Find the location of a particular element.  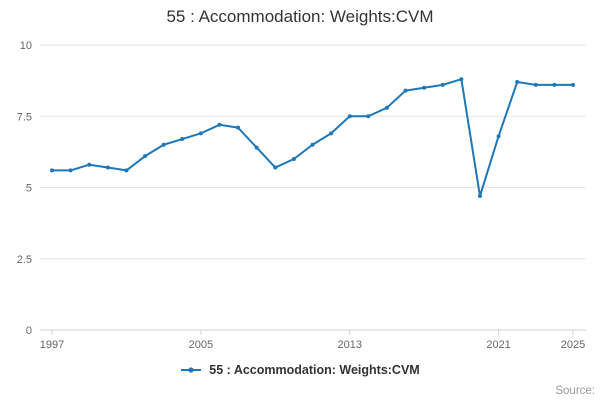

y-tick-label: 5 is located at coordinates (29, 189).